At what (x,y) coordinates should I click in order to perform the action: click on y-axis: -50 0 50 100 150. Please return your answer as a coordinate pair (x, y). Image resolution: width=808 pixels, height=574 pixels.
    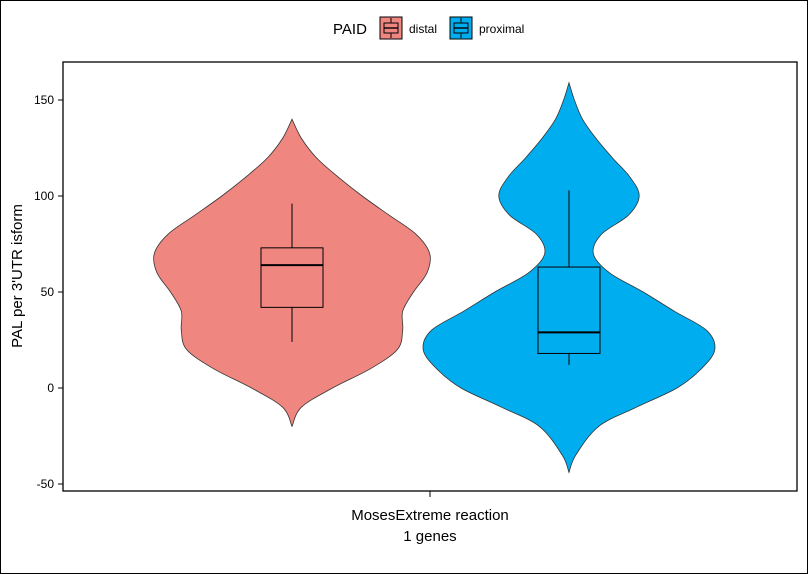
    Looking at the image, I should click on (48, 292).